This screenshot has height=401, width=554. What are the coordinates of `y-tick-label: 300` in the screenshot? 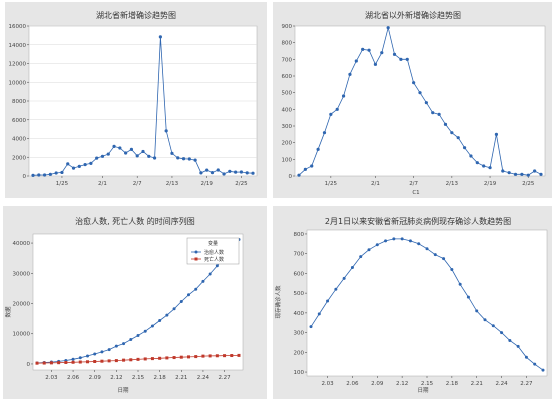 It's located at (287, 127).